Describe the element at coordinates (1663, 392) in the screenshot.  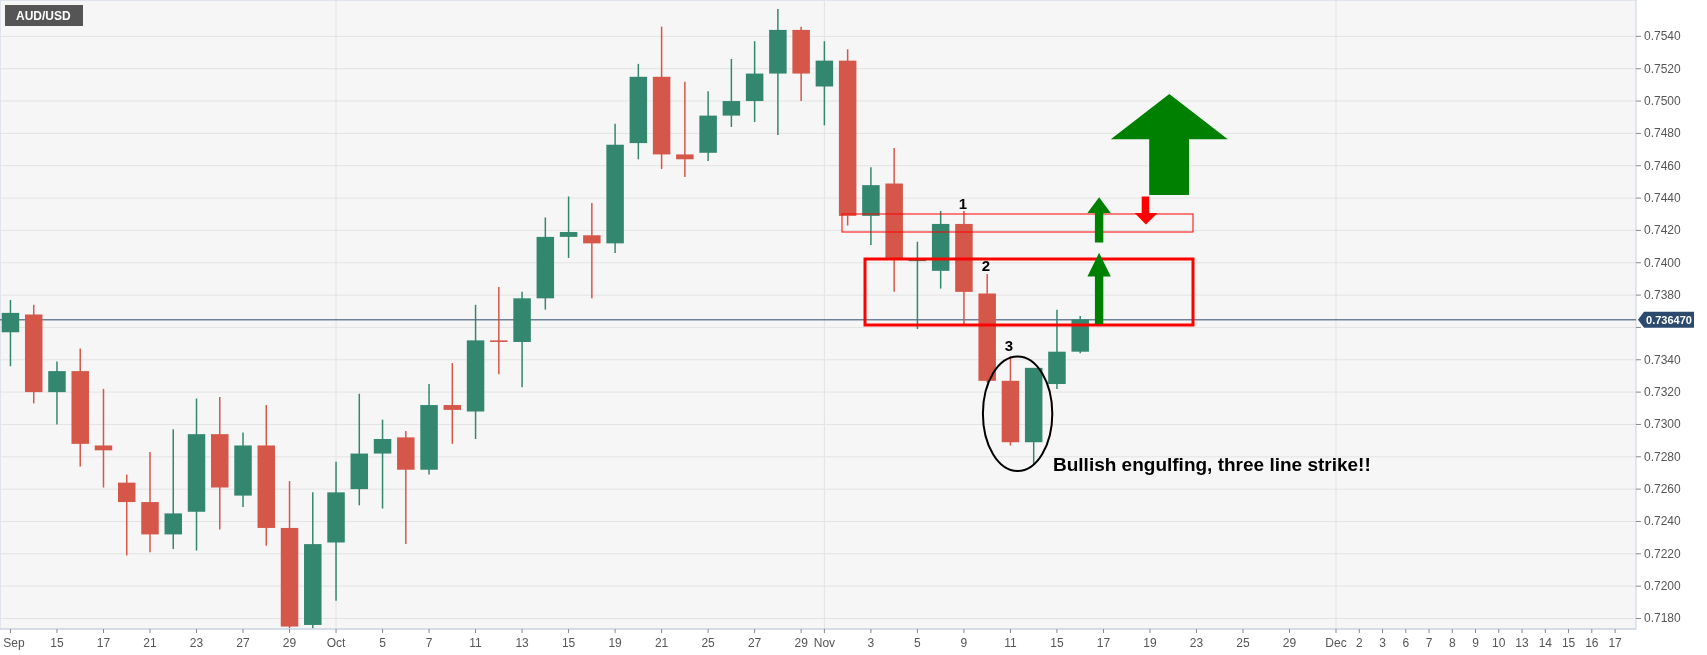
I see `y-tick-label: 0.7320` at that location.